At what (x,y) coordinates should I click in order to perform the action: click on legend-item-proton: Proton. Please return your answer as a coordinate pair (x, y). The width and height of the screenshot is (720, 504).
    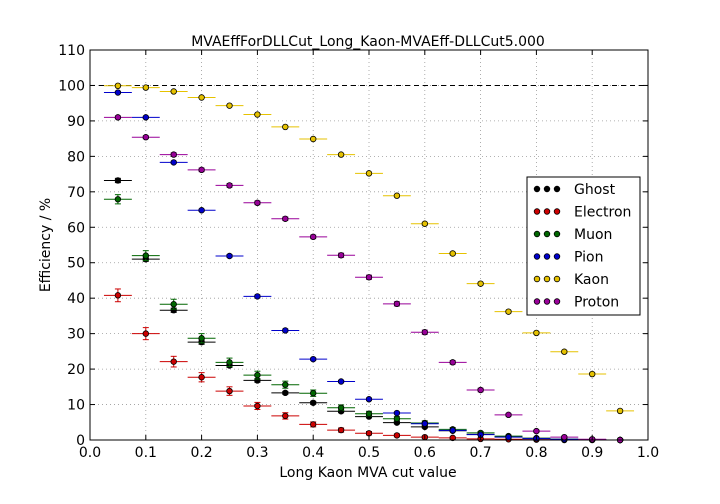
    Looking at the image, I should click on (576, 303).